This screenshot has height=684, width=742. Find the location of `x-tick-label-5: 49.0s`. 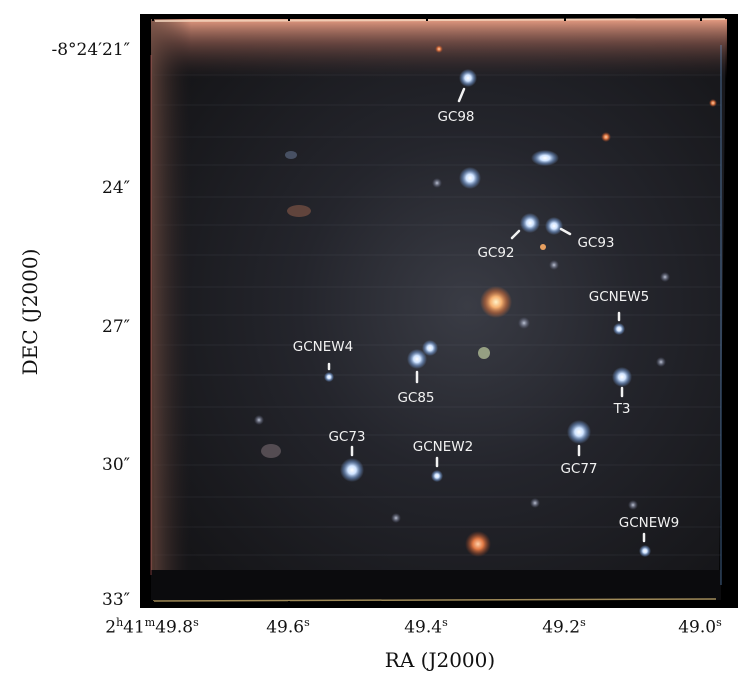

x-tick-label-5: 49.0s is located at coordinates (700, 627).